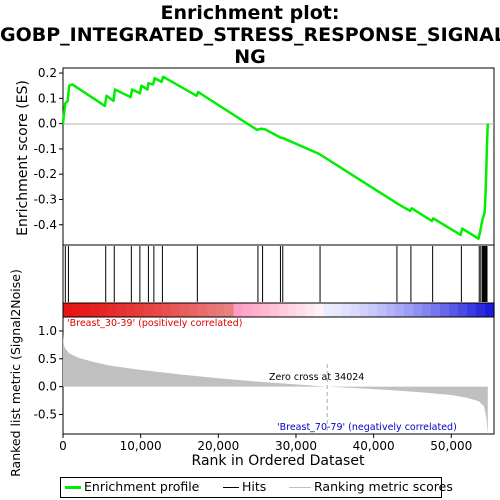 The image size is (500, 500). Describe the element at coordinates (141, 446) in the screenshot. I see `x-tick-label: 10,000` at that location.